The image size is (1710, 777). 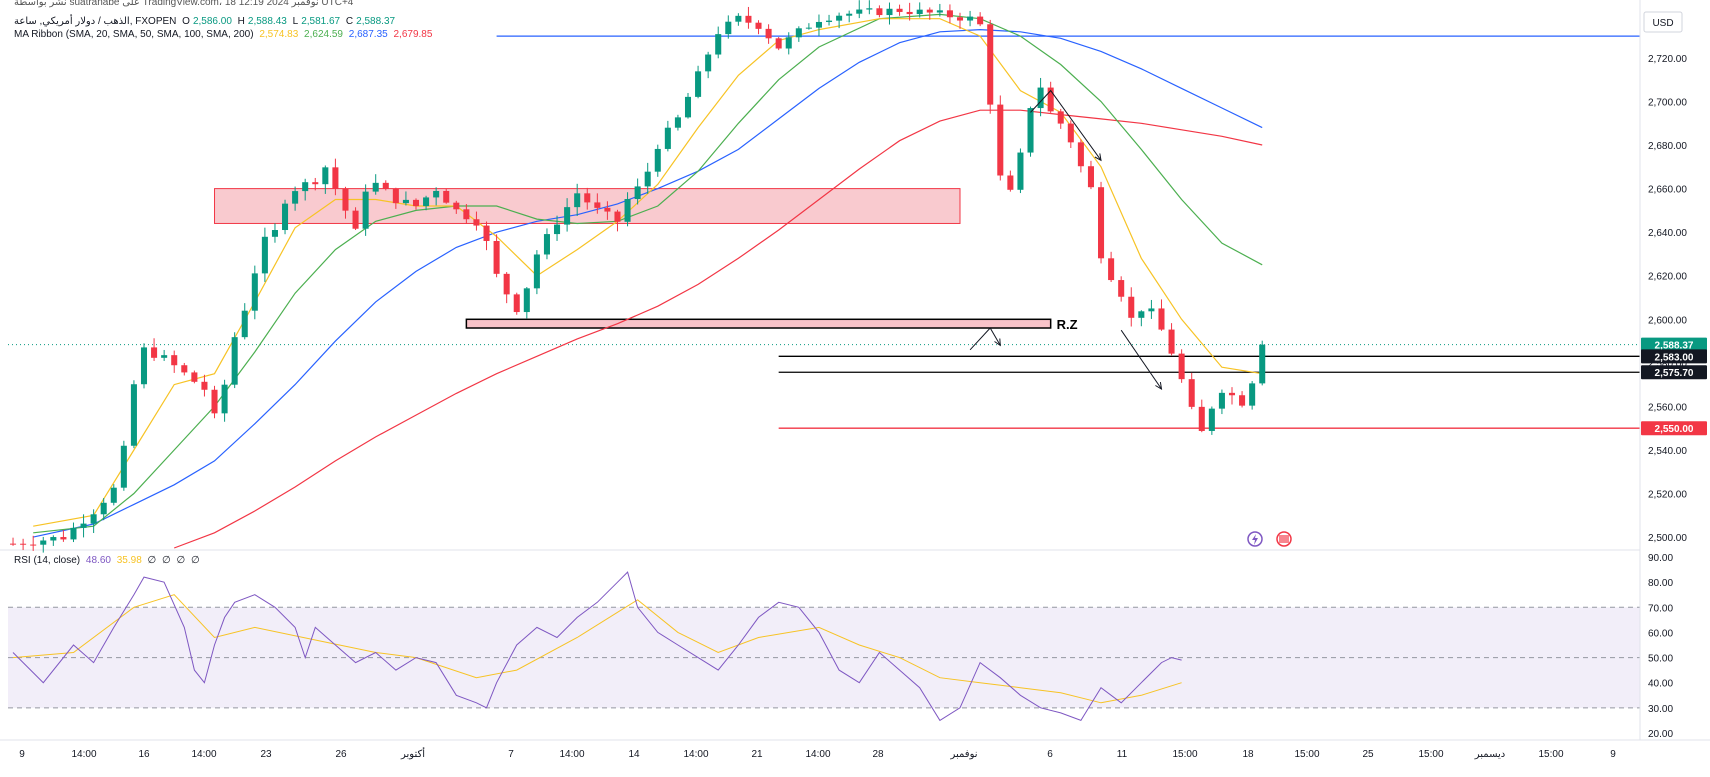 I want to click on time-tick-label: نوفمبر, so click(x=963, y=754).